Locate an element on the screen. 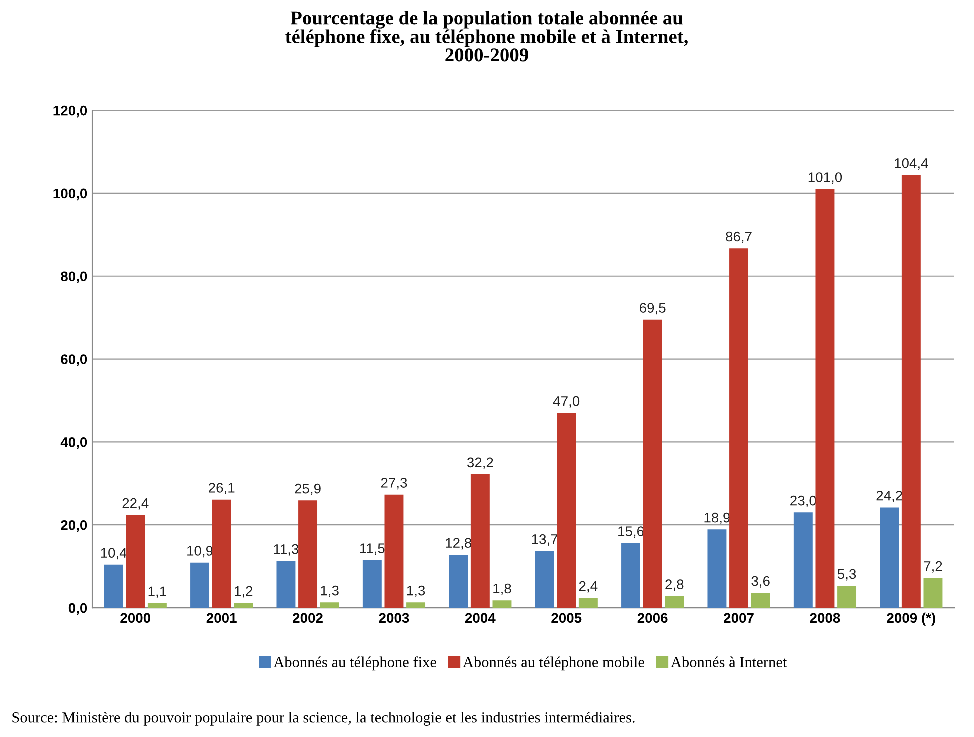  data-label: 1,8 is located at coordinates (503, 590).